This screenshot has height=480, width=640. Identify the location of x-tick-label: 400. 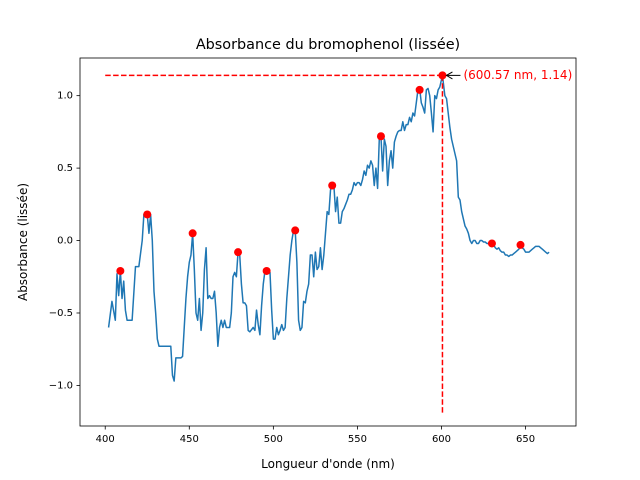
(105, 439).